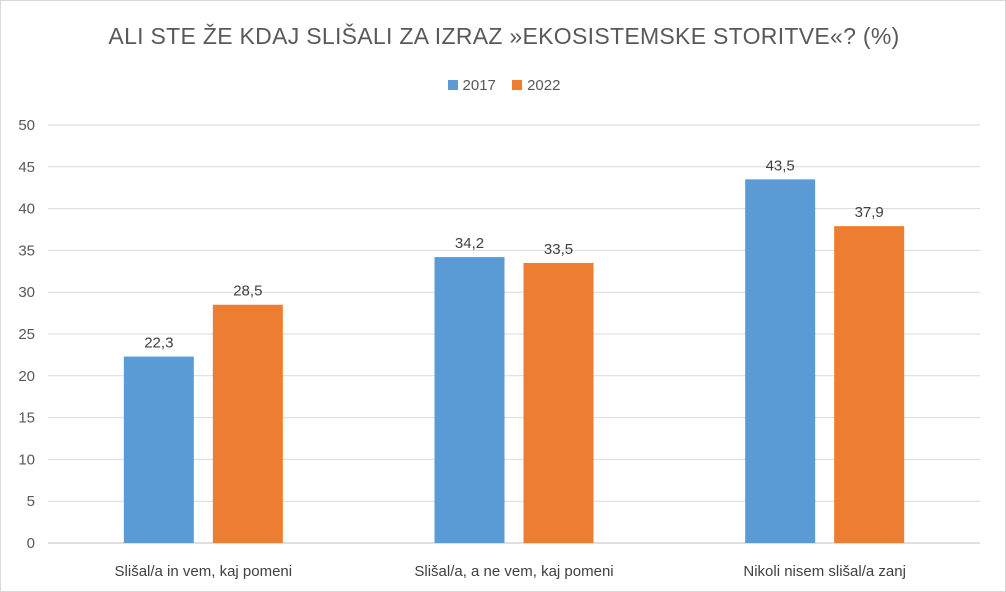  I want to click on y-tick-label-50: 50, so click(26, 125).